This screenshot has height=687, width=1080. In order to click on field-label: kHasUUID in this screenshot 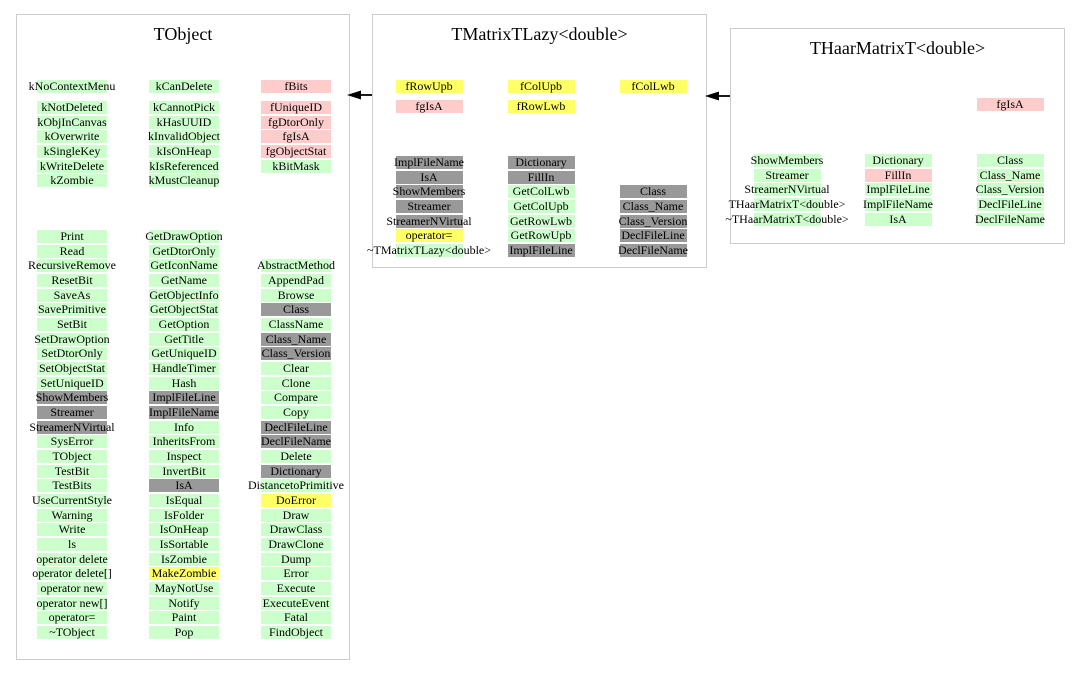, I will do `click(184, 121)`.